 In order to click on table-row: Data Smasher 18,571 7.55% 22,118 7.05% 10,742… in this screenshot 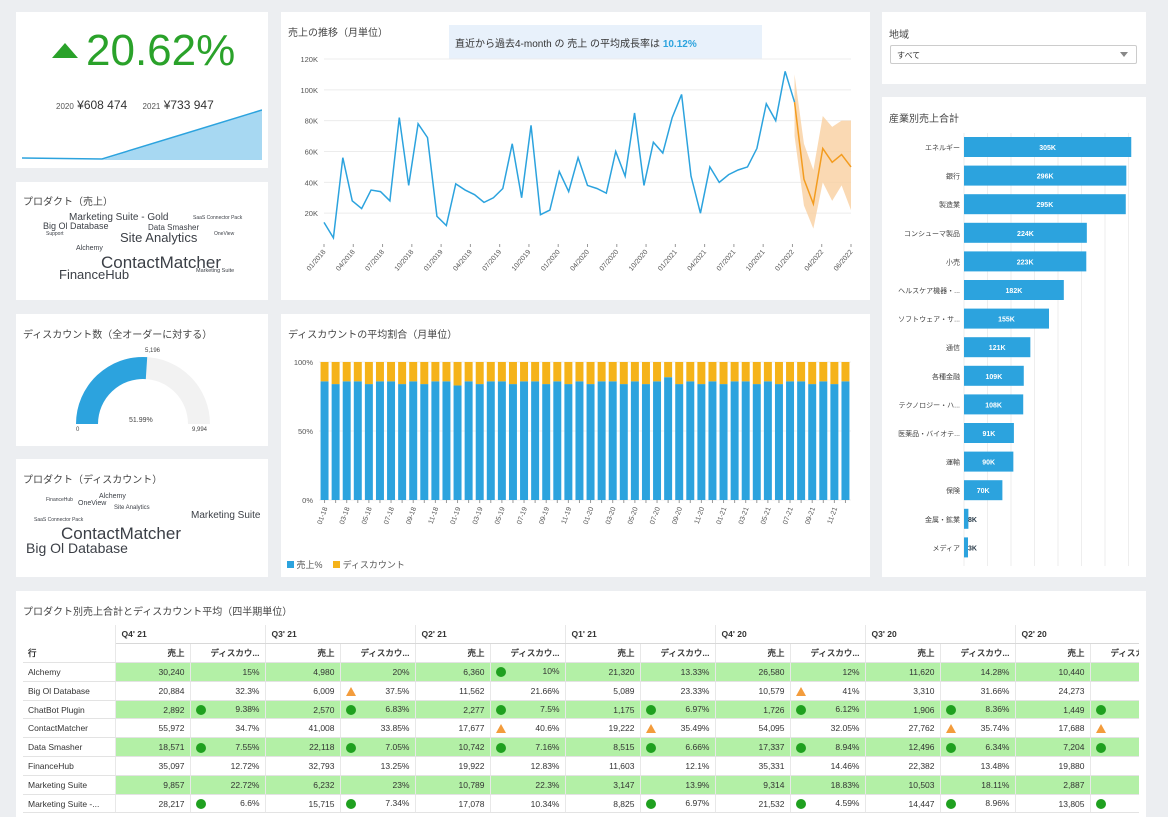, I will do `click(581, 747)`.